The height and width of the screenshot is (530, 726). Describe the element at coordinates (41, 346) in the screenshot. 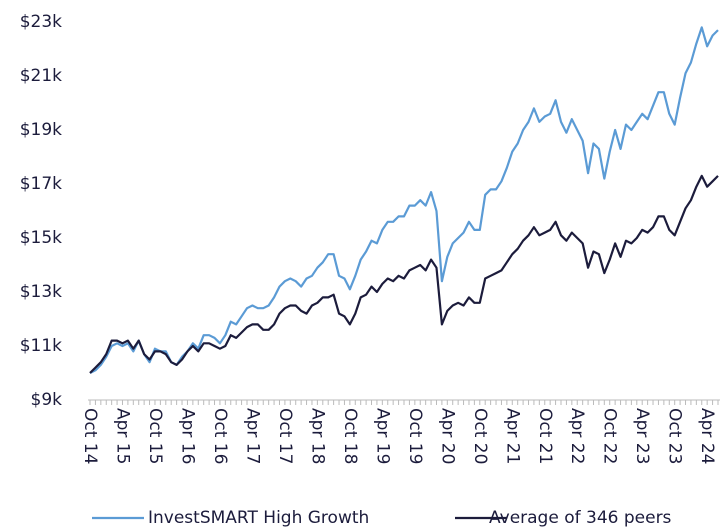

I see `y-tick-label: $11k` at that location.